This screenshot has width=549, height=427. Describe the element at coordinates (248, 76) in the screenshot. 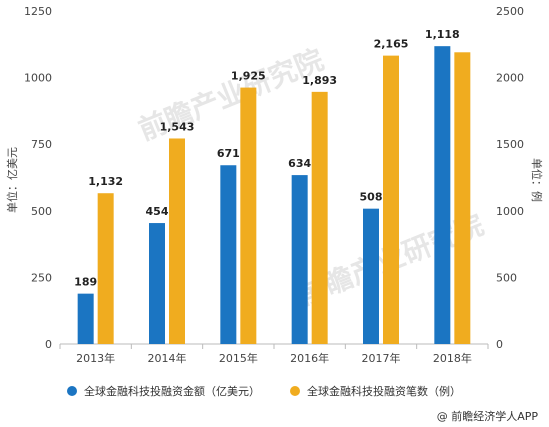

I see `data-label-series-2-2: 1,925` at that location.